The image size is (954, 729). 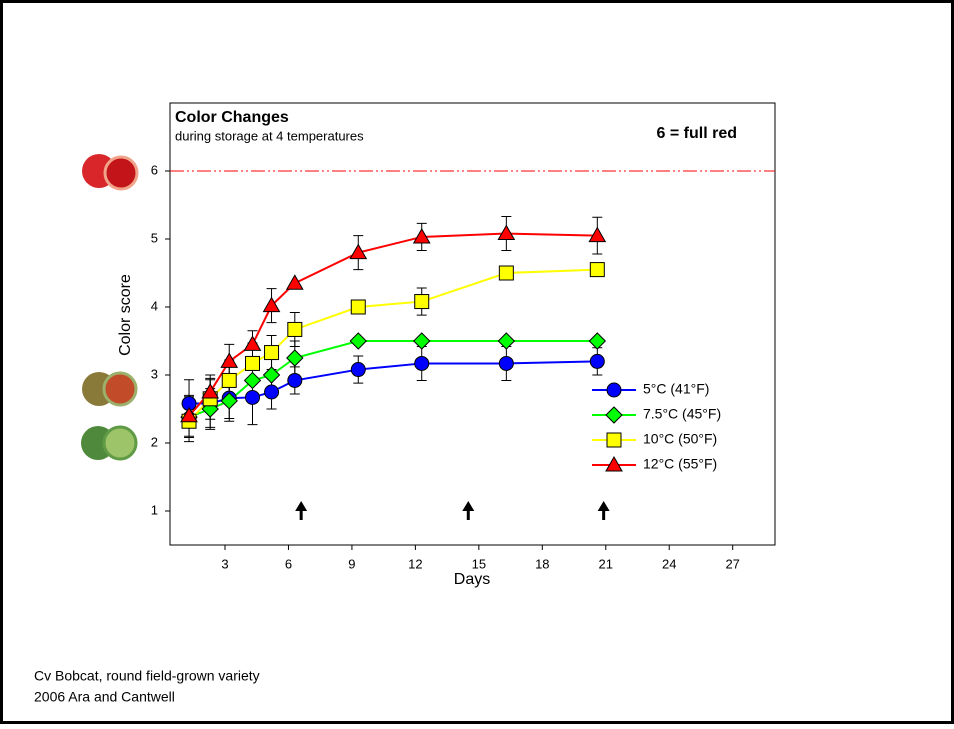 What do you see at coordinates (472, 579) in the screenshot?
I see `x-axis-label: Days` at bounding box center [472, 579].